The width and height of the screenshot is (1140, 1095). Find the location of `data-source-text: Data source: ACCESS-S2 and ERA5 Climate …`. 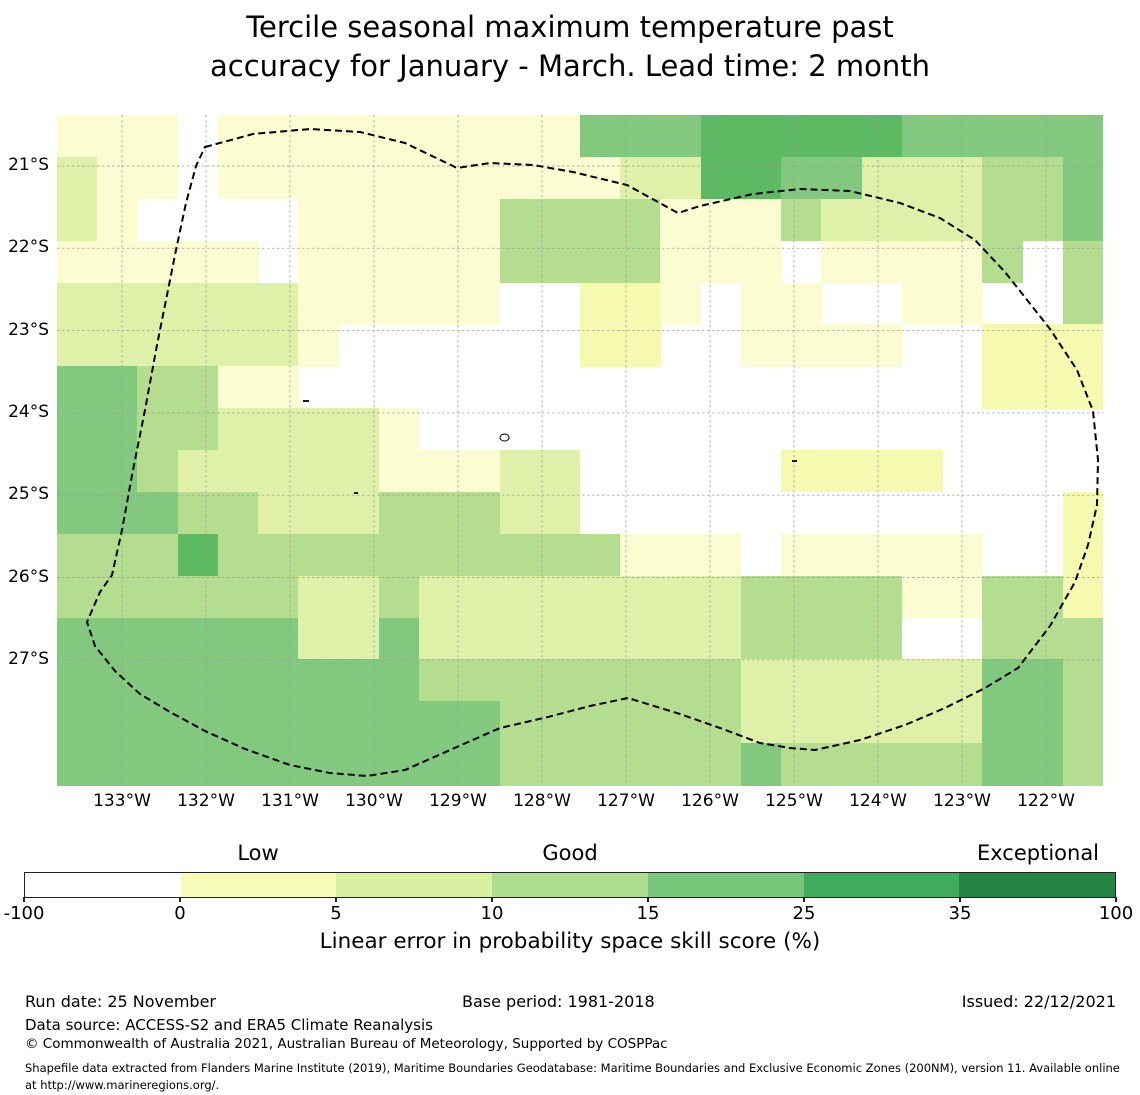

data-source-text: Data source: ACCESS-S2 and ERA5 Climate … is located at coordinates (229, 1025).